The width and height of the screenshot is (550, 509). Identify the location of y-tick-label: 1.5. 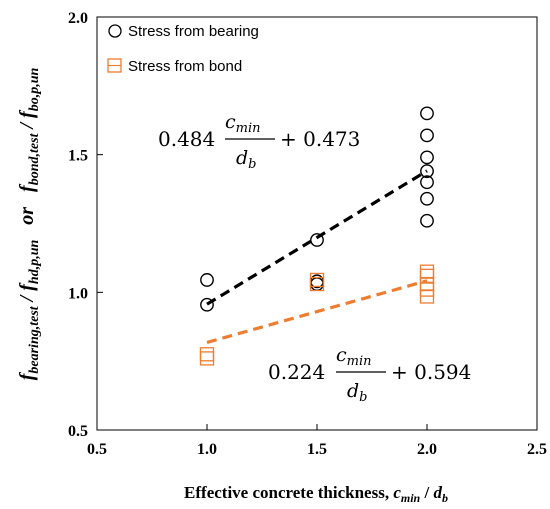
(78, 156).